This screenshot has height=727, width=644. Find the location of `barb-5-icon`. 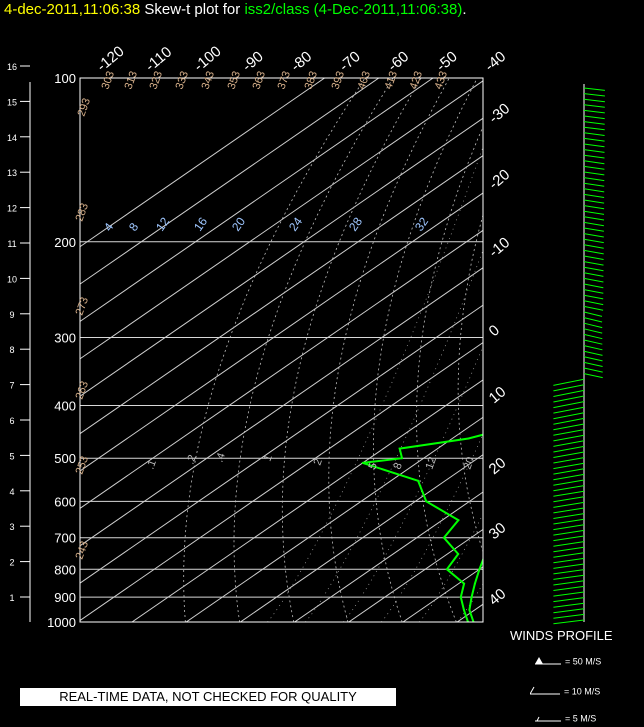

barb-5-icon is located at coordinates (548, 719).